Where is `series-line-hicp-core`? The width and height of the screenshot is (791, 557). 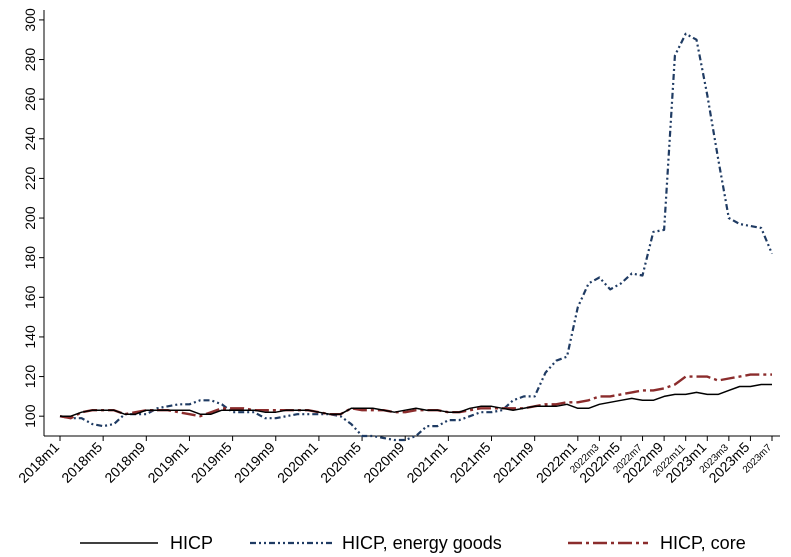
series-line-hicp-core is located at coordinates (415, 396).